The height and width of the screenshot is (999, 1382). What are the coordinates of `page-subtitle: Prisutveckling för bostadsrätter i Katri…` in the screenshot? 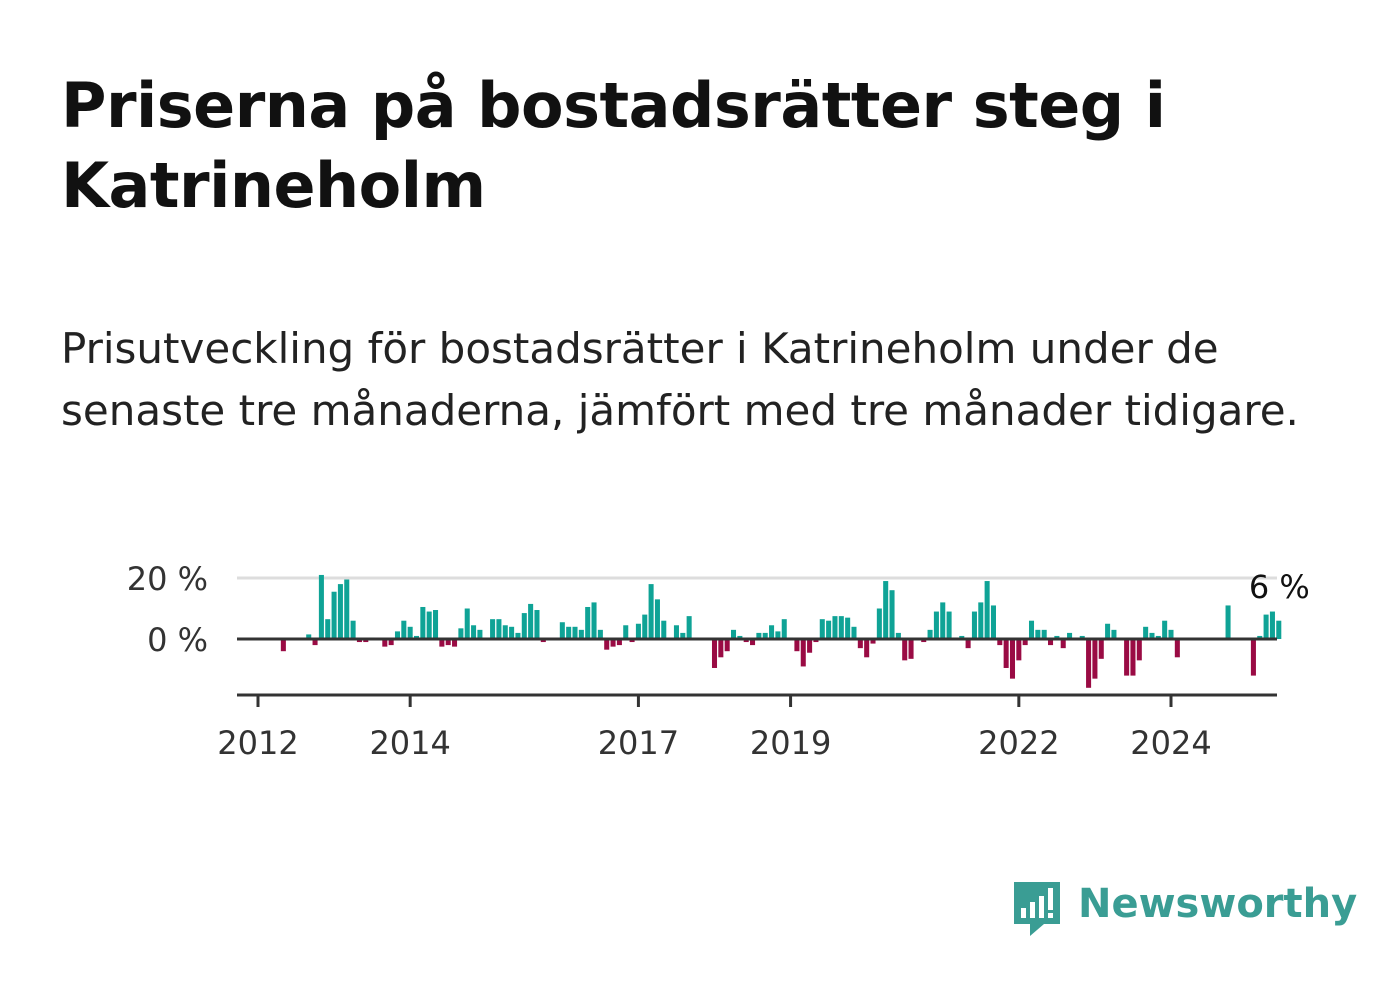 It's located at (680, 379).